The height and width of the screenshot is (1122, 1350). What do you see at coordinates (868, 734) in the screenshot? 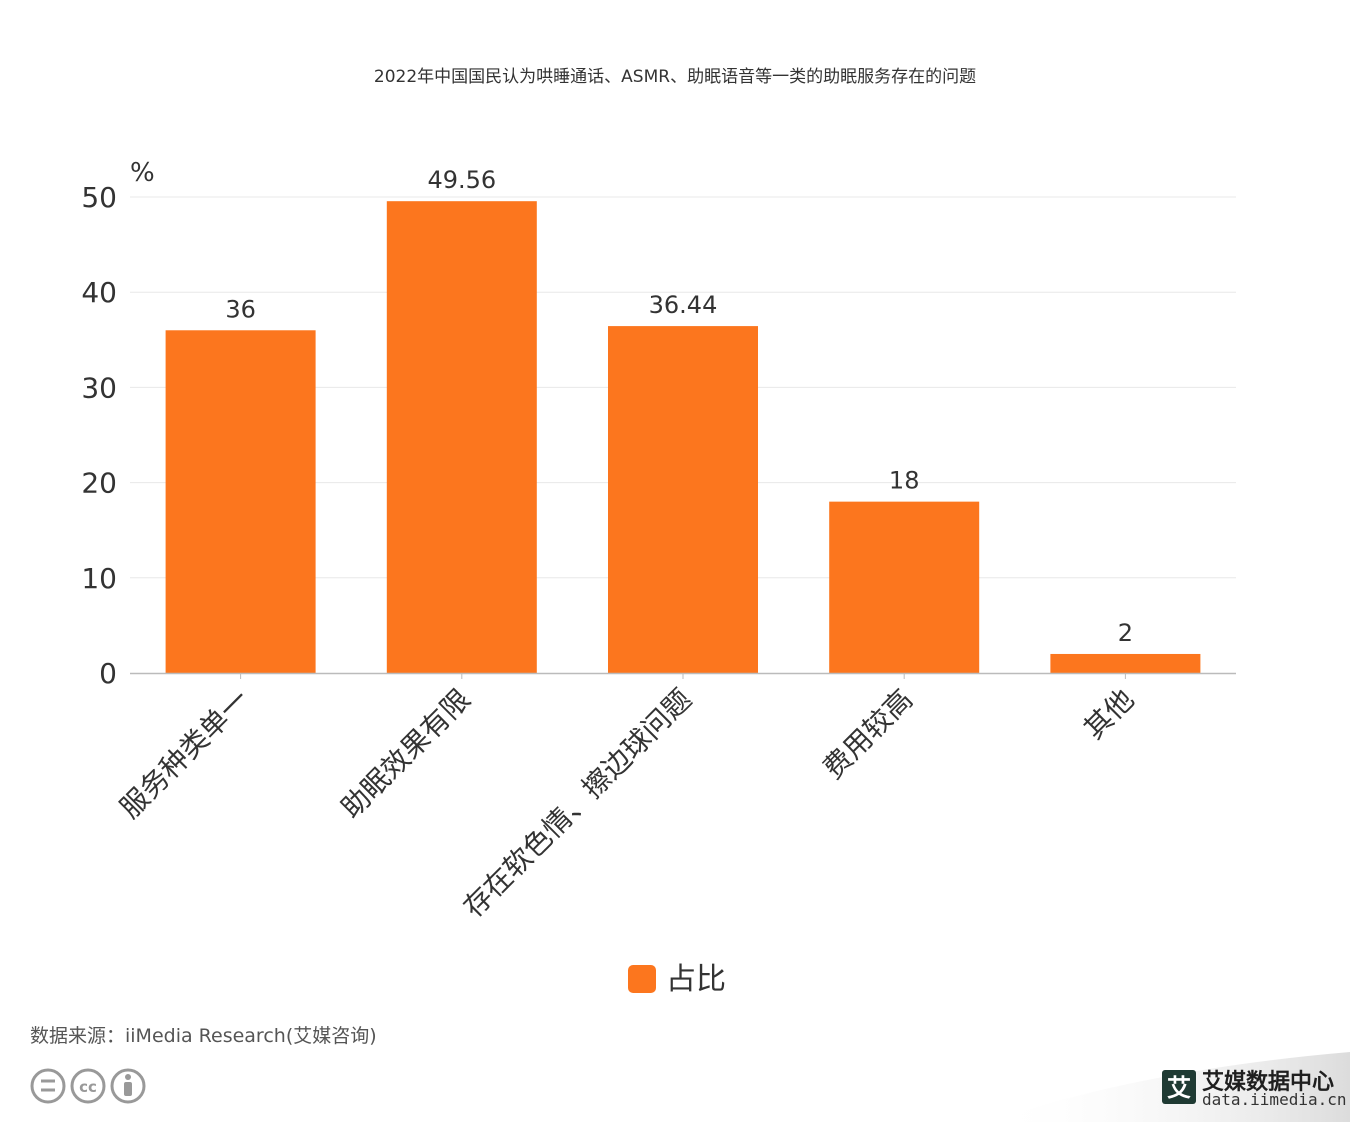
I see `category-label: 费用较高` at bounding box center [868, 734].